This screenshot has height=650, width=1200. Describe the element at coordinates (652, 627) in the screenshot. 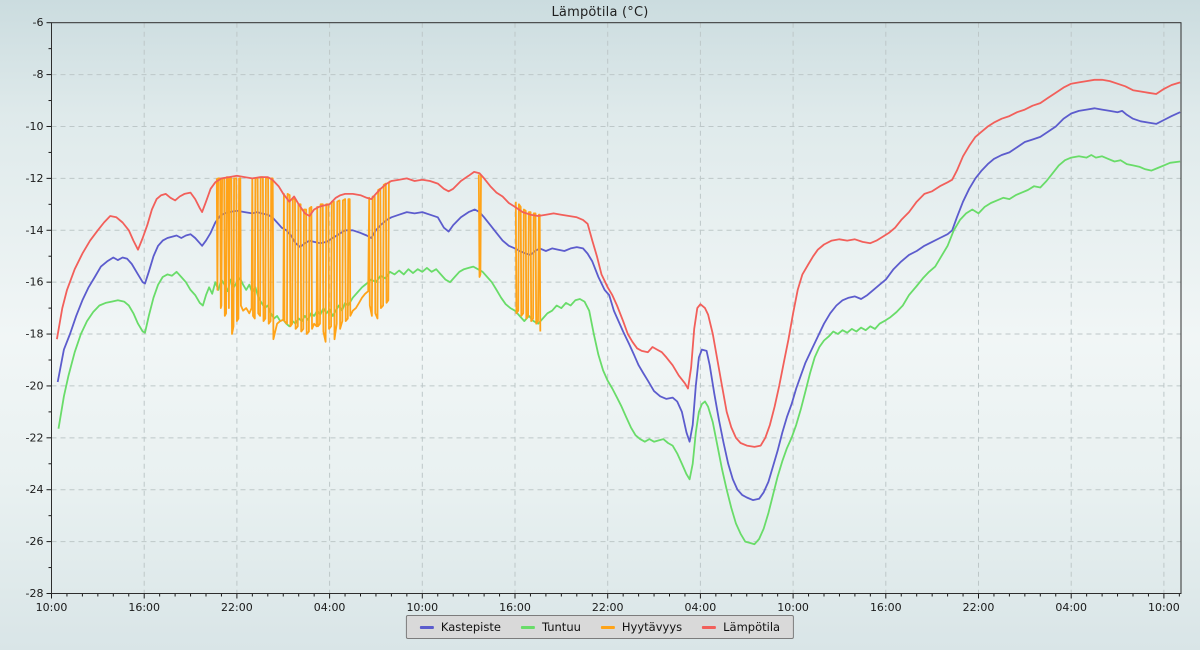

I see `legend-label-hyytavyys: Hyytävyys` at that location.